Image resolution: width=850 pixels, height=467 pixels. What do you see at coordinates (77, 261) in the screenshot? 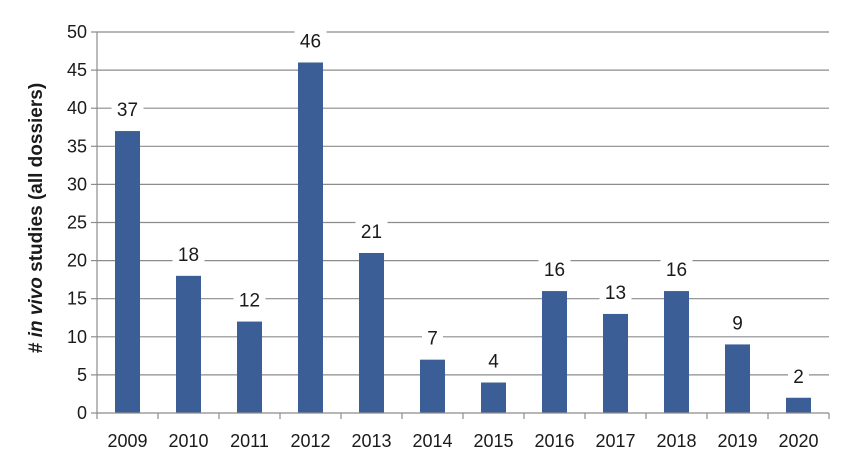
I see `y-tick-label: 20` at bounding box center [77, 261].